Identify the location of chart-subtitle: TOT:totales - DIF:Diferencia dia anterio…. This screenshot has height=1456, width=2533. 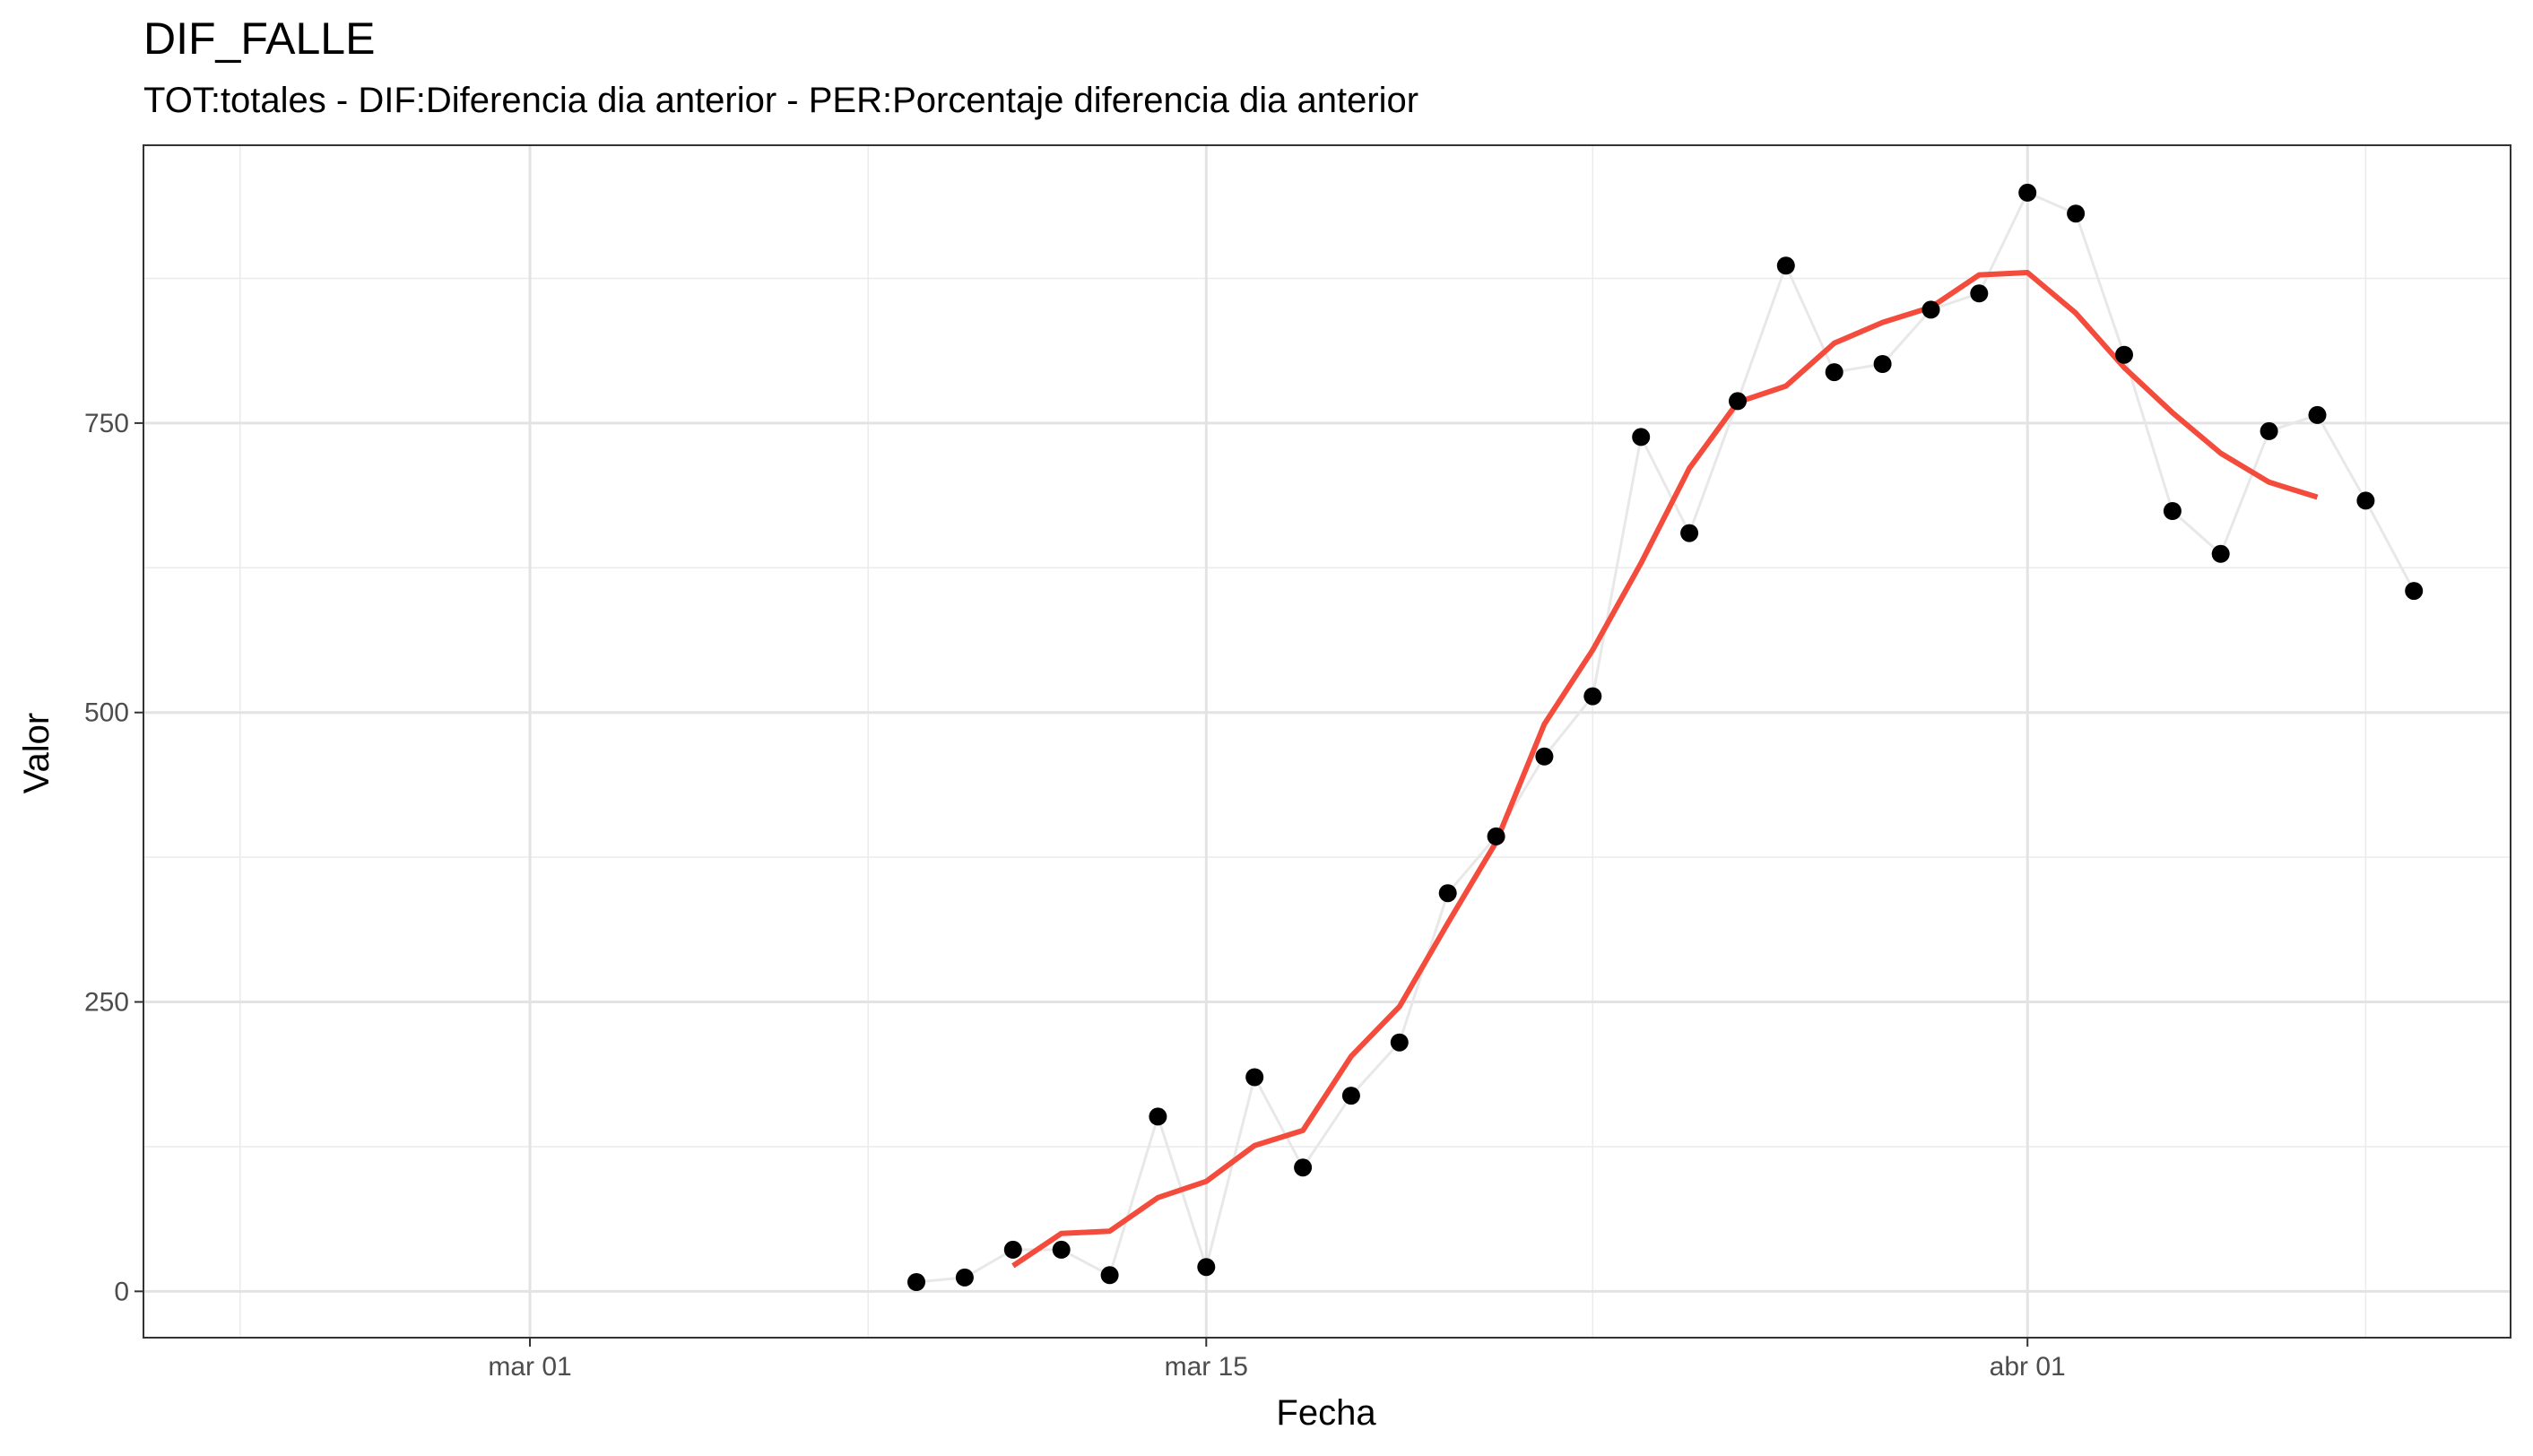
(781, 101).